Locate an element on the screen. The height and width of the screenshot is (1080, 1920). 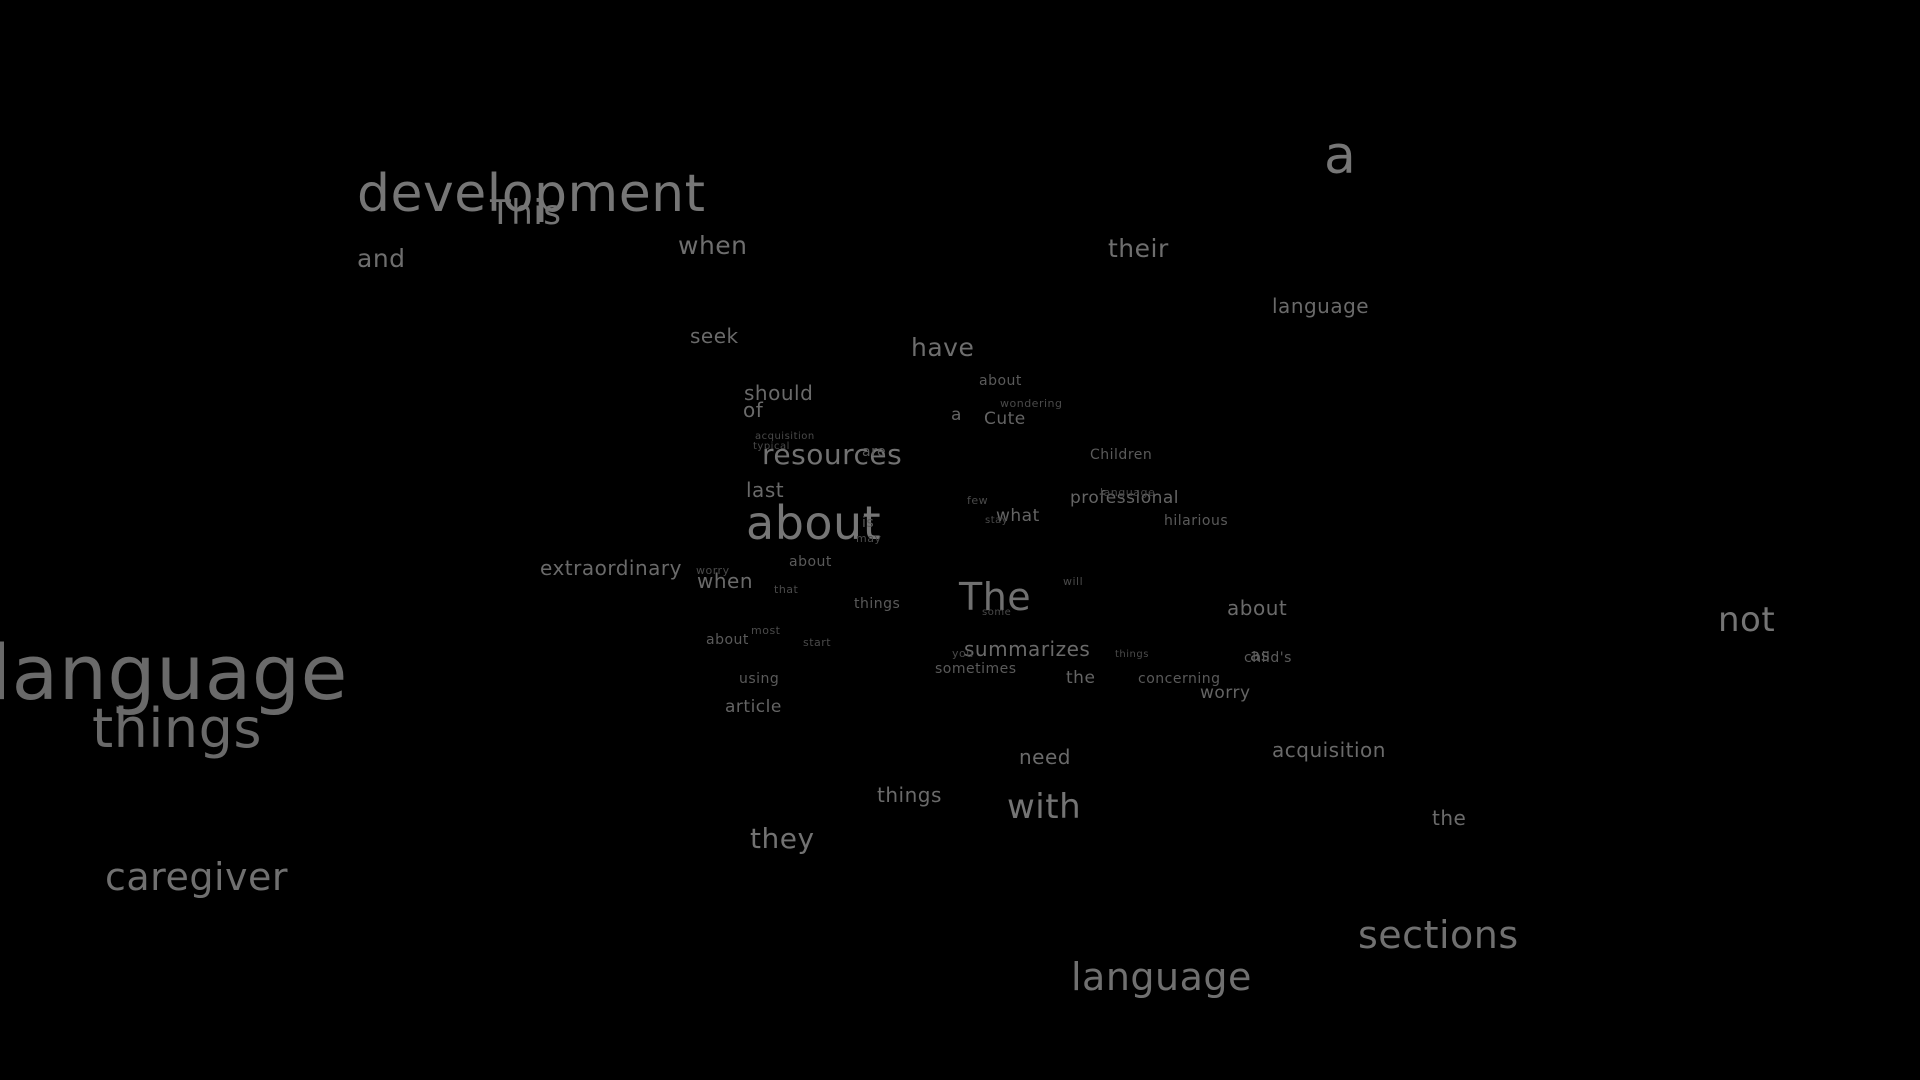
word-language-small: language is located at coordinates (1128, 492).